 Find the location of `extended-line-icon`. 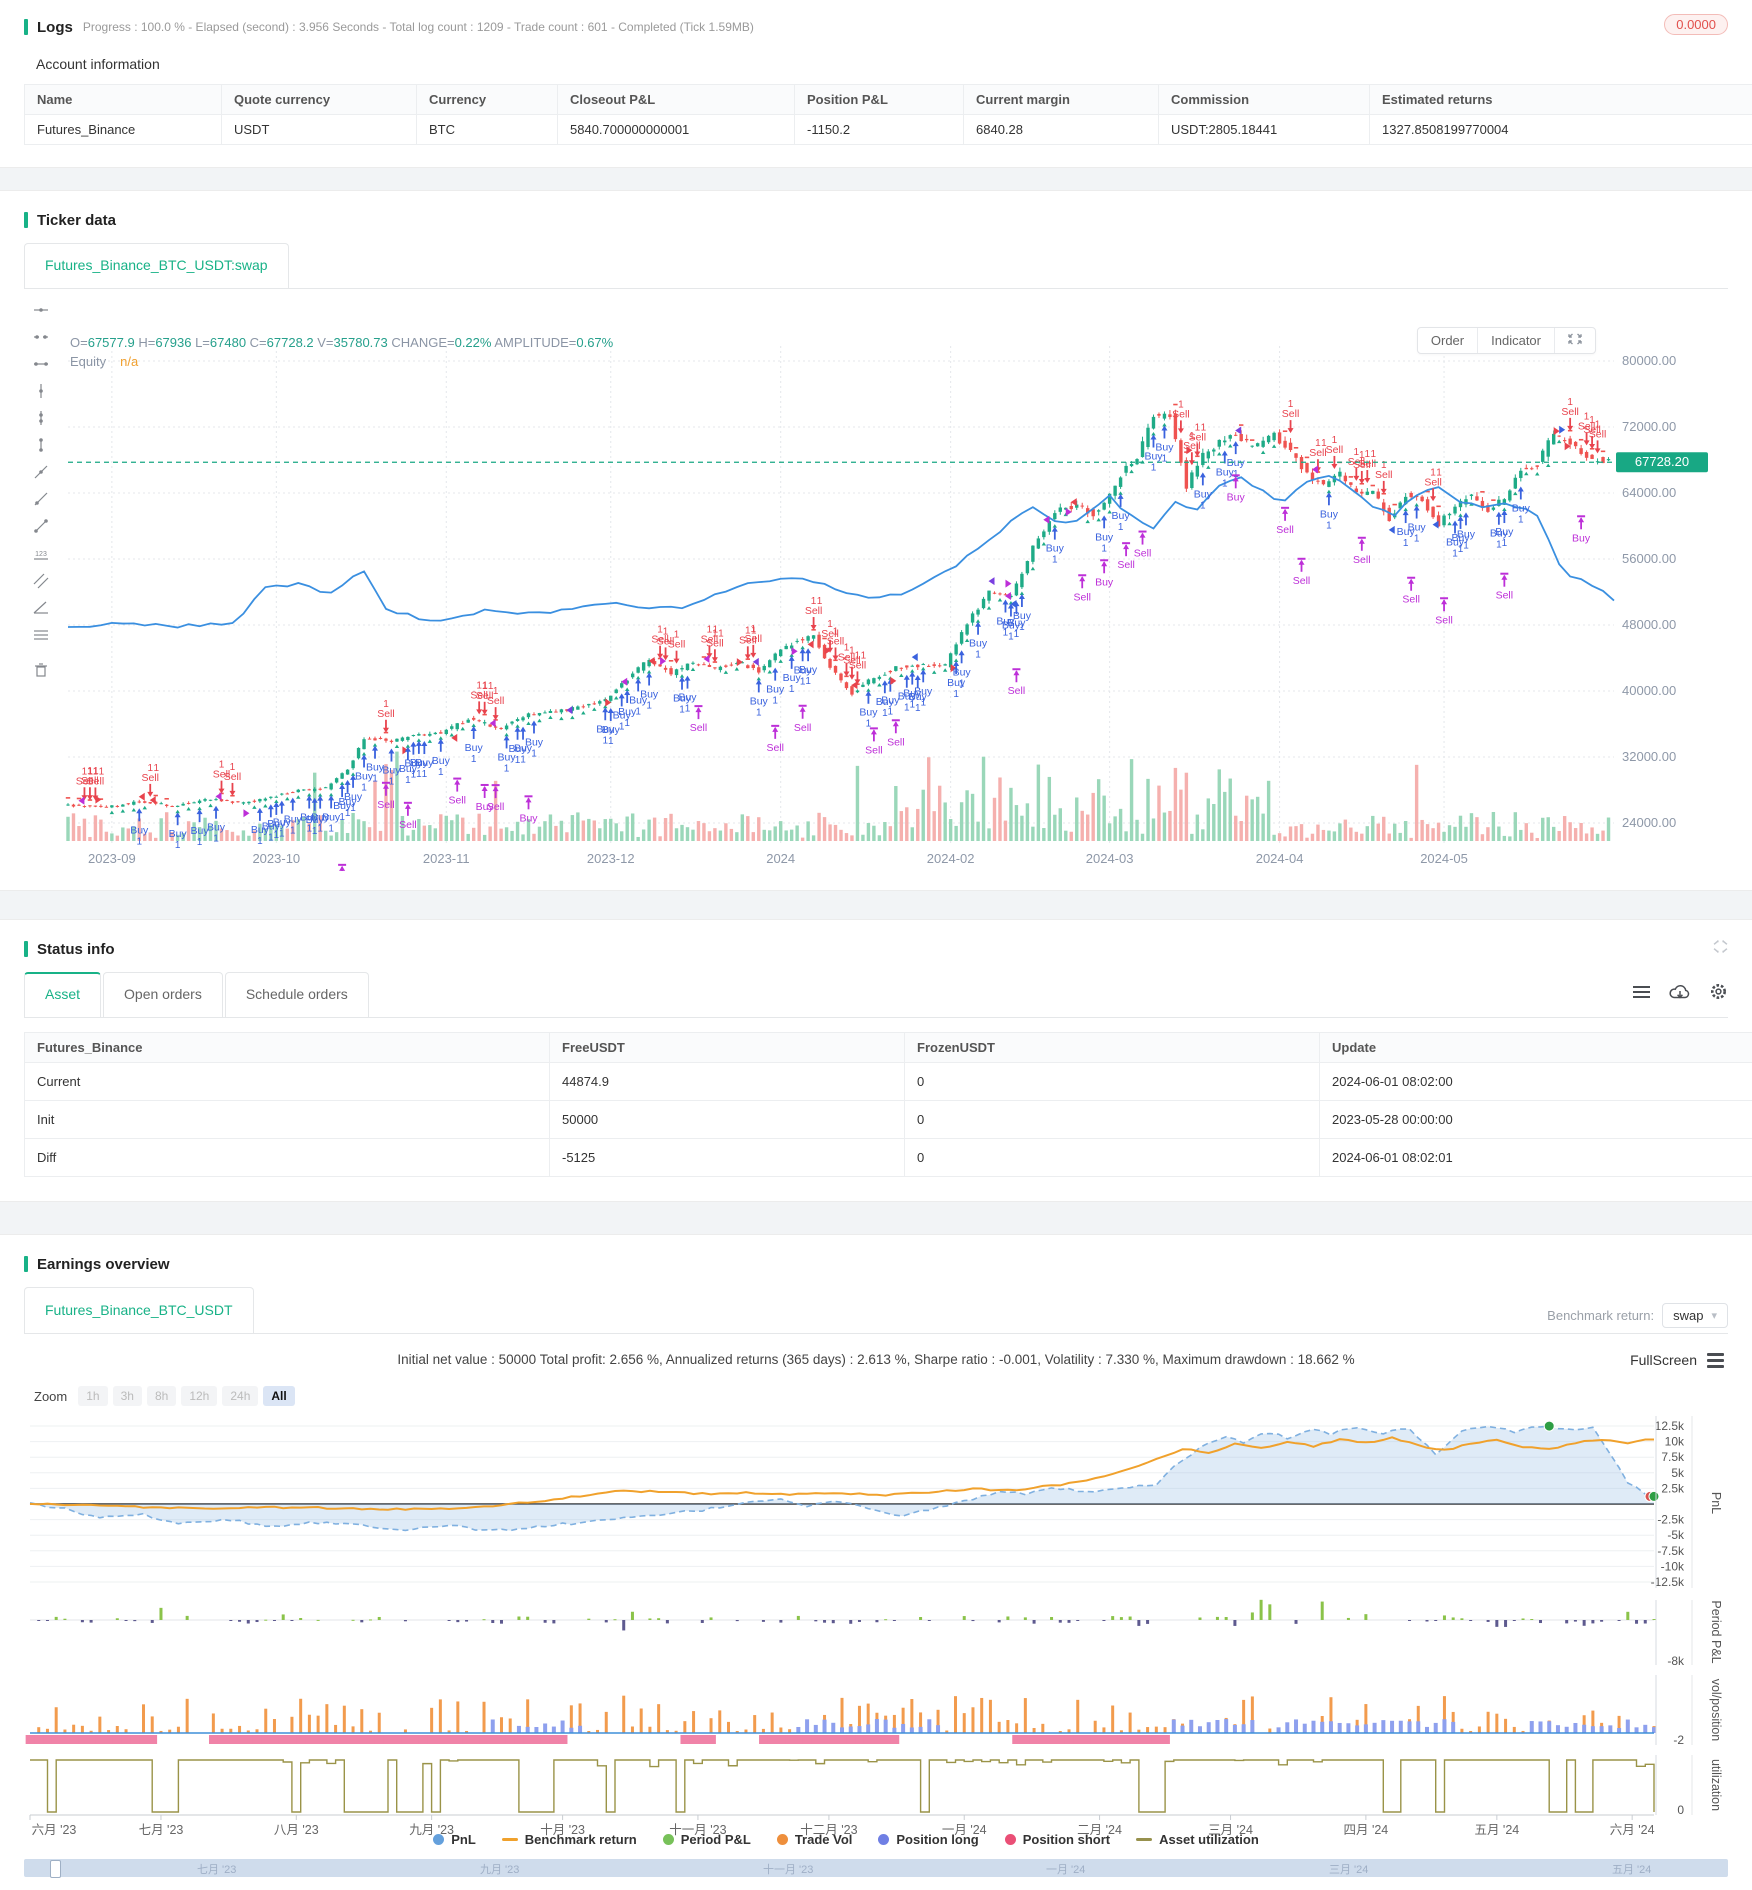

extended-line-icon is located at coordinates (41, 364).